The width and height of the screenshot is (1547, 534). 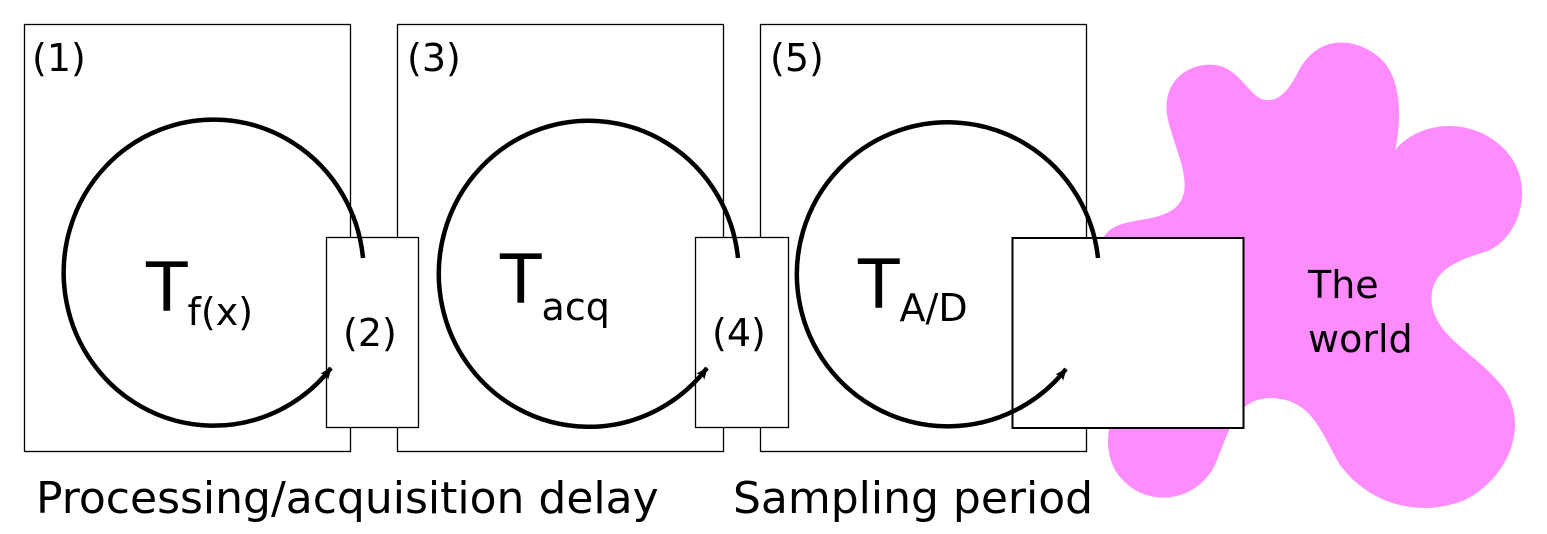 I want to click on time-label-acquisition: Tacq, so click(x=554, y=285).